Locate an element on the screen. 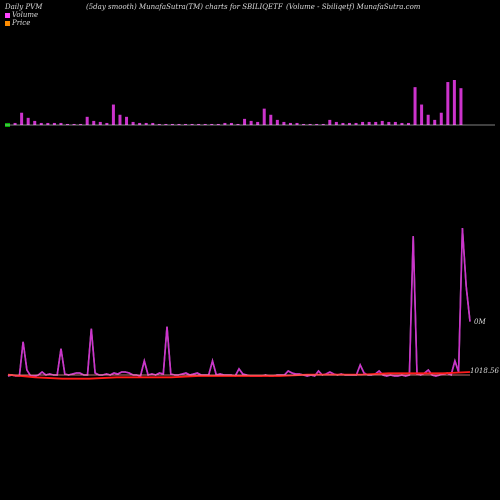  legend-price-label: Price is located at coordinates (21, 23).